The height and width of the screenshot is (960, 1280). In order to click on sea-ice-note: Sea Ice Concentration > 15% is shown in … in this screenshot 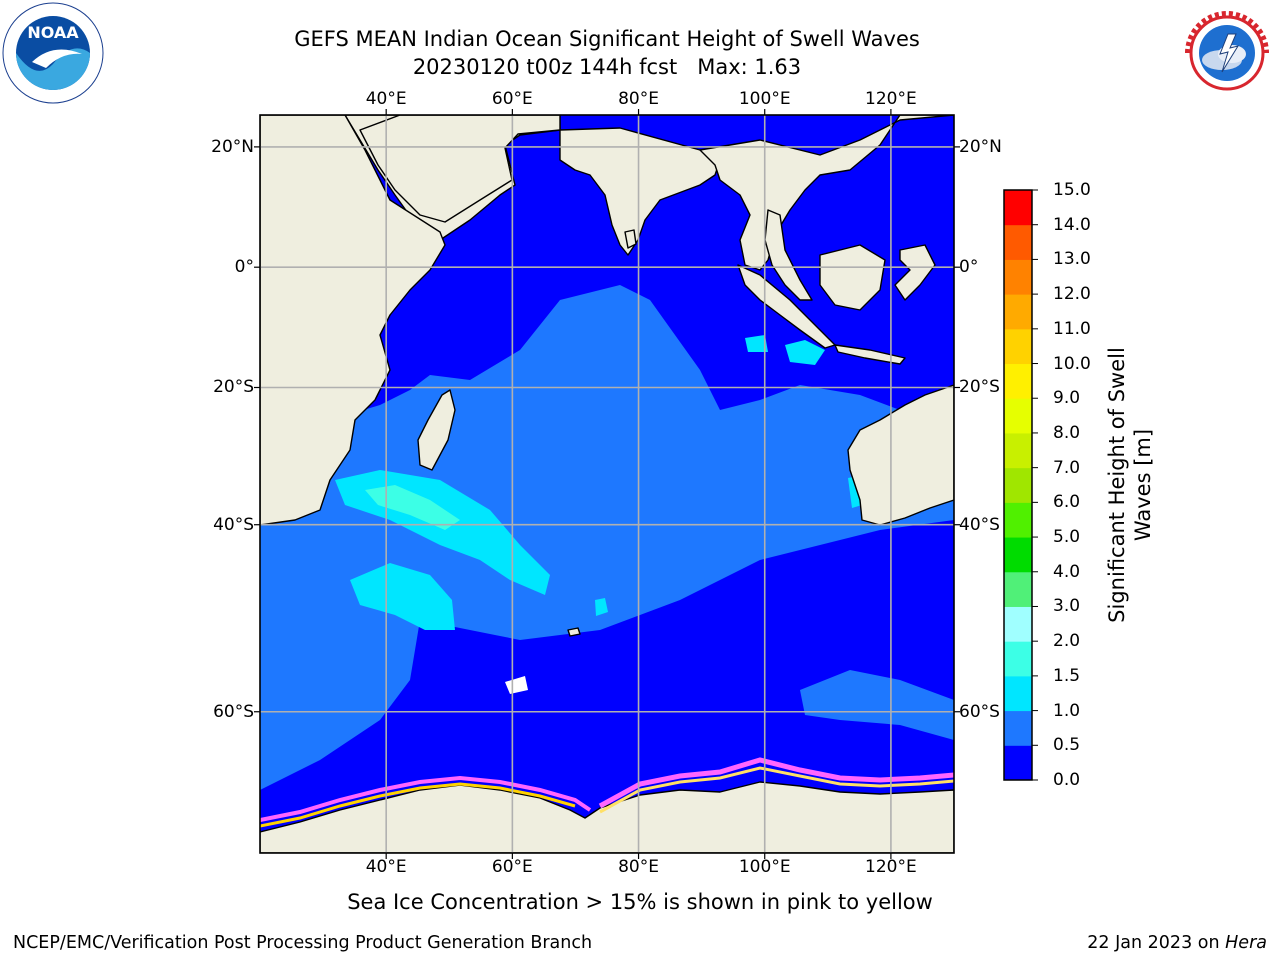, I will do `click(640, 902)`.